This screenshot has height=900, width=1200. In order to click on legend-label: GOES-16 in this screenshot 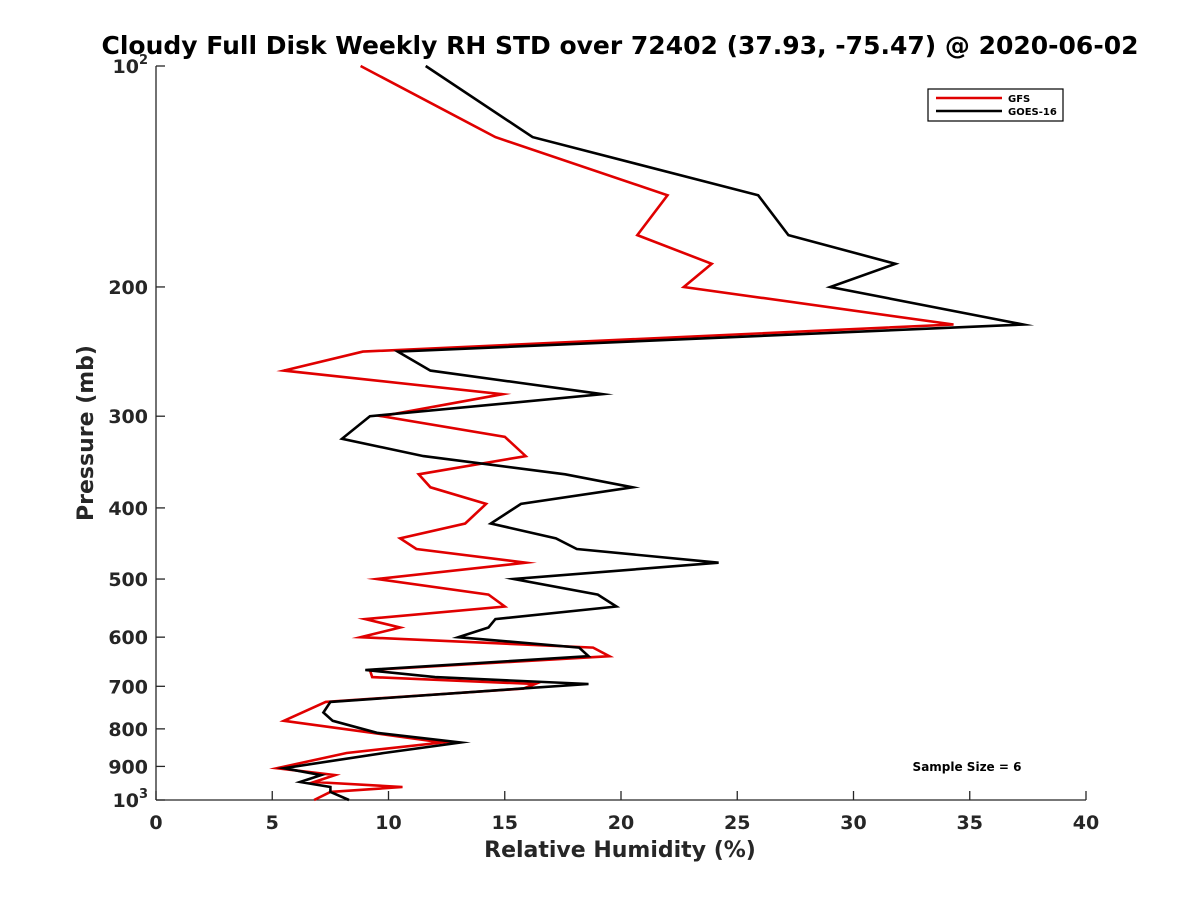, I will do `click(1032, 112)`.